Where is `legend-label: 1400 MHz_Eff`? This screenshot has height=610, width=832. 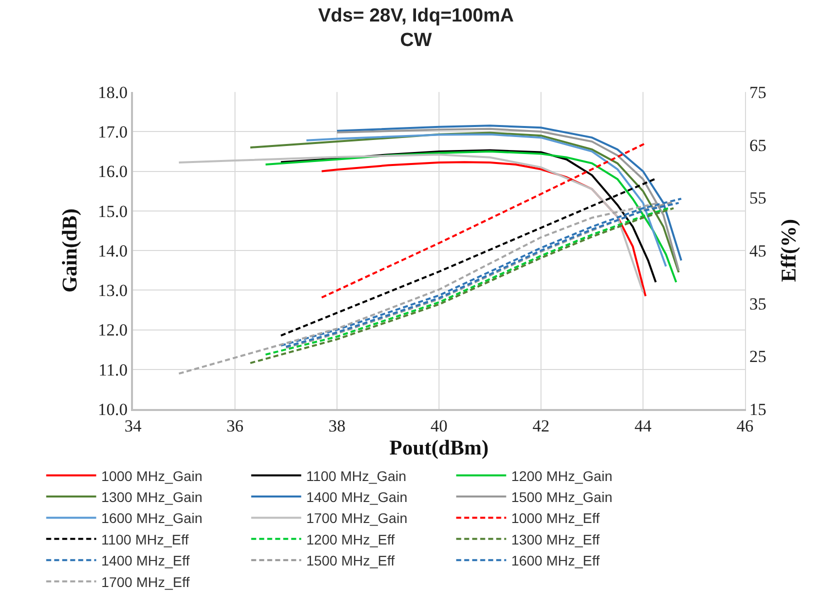 legend-label: 1400 MHz_Eff is located at coordinates (145, 560).